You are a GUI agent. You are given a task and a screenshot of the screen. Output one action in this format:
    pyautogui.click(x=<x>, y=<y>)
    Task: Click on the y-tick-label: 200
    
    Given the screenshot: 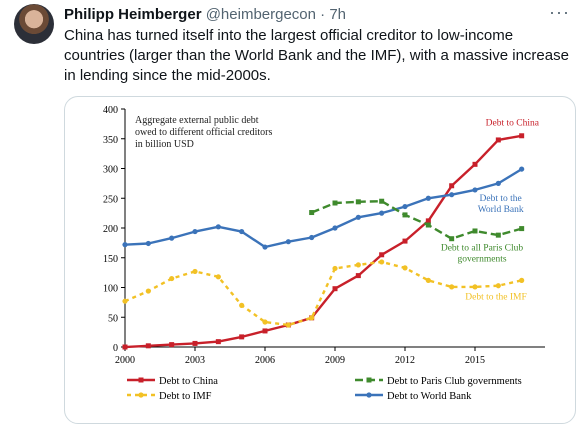 What is the action you would take?
    pyautogui.click(x=110, y=229)
    